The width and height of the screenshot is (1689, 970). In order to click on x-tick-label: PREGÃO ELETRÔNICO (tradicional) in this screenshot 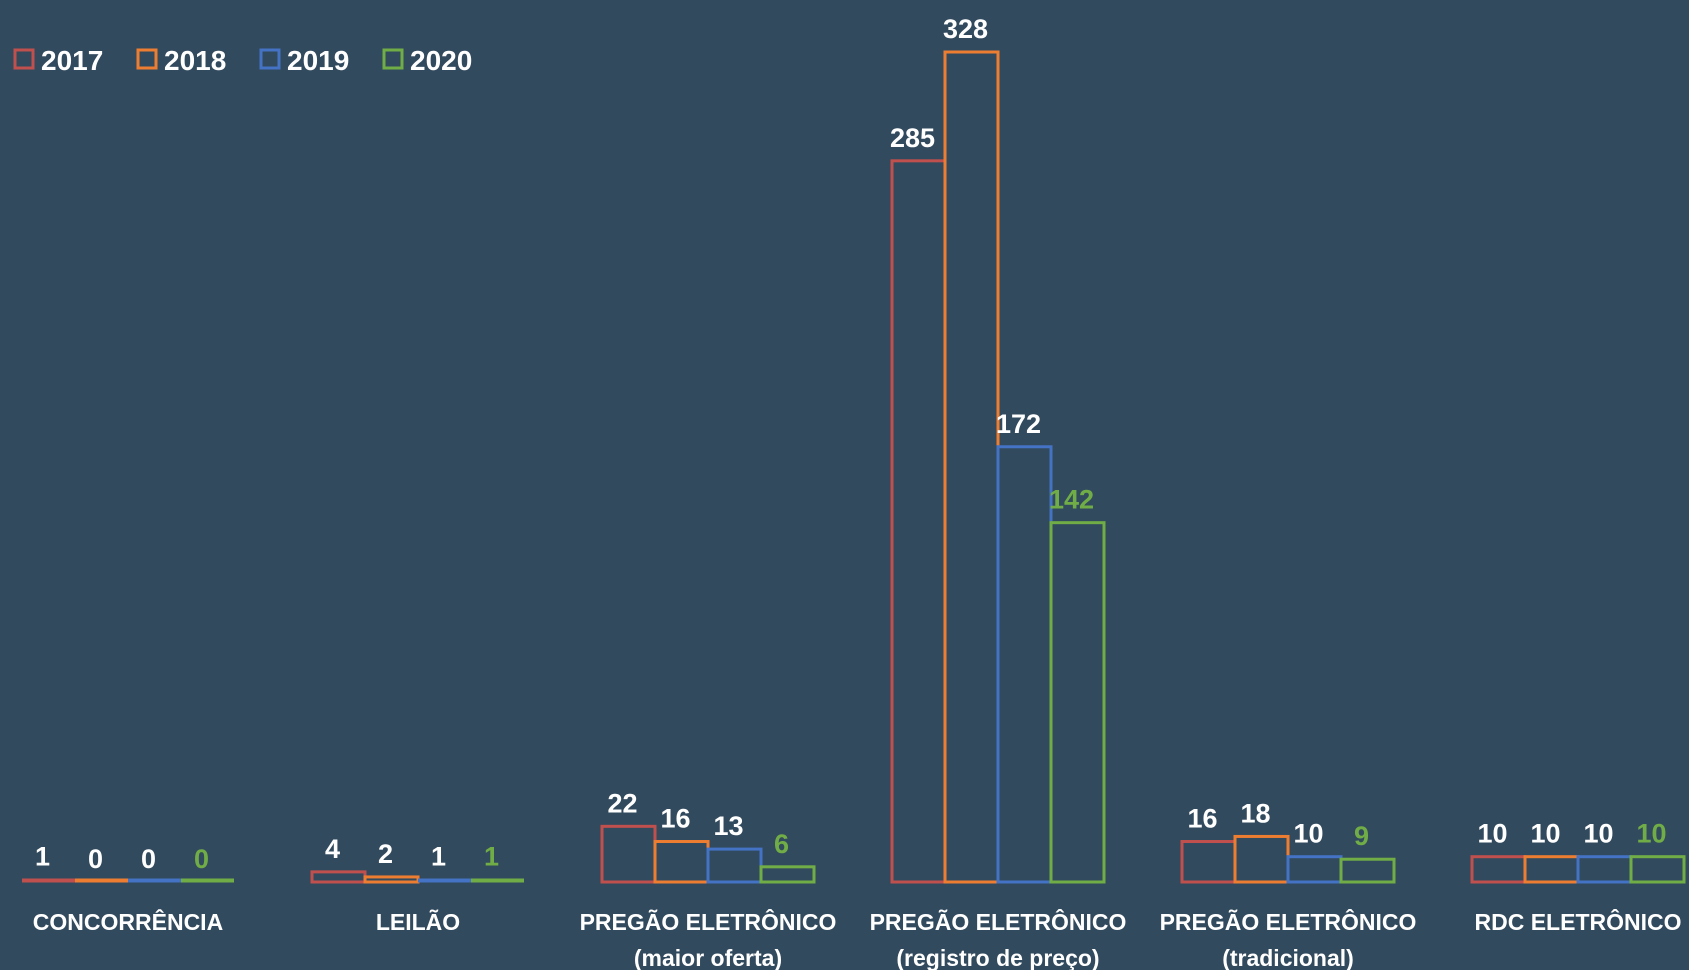, I will do `click(1288, 939)`.